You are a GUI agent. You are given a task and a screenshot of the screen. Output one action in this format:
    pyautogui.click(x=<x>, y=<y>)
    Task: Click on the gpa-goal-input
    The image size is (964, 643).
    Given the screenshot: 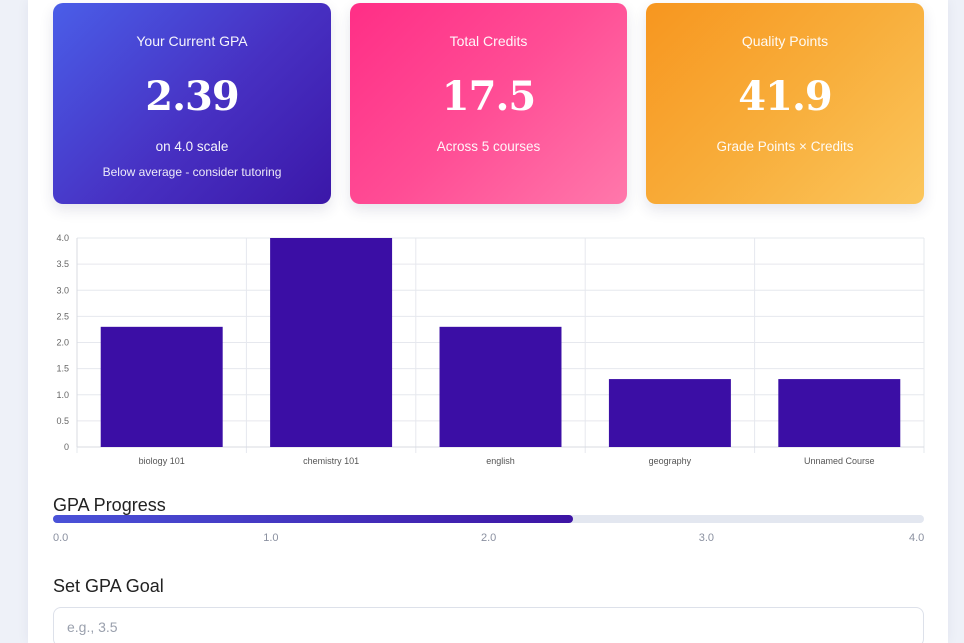 What is the action you would take?
    pyautogui.click(x=488, y=625)
    